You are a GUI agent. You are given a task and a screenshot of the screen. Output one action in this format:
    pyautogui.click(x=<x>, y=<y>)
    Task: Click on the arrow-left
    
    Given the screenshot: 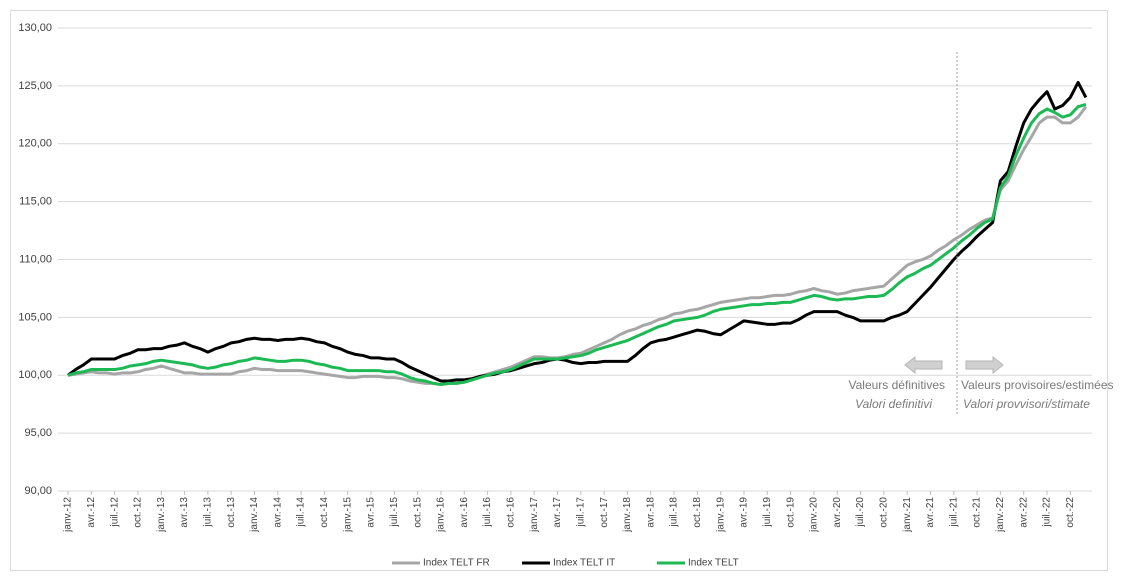 What is the action you would take?
    pyautogui.click(x=923, y=365)
    